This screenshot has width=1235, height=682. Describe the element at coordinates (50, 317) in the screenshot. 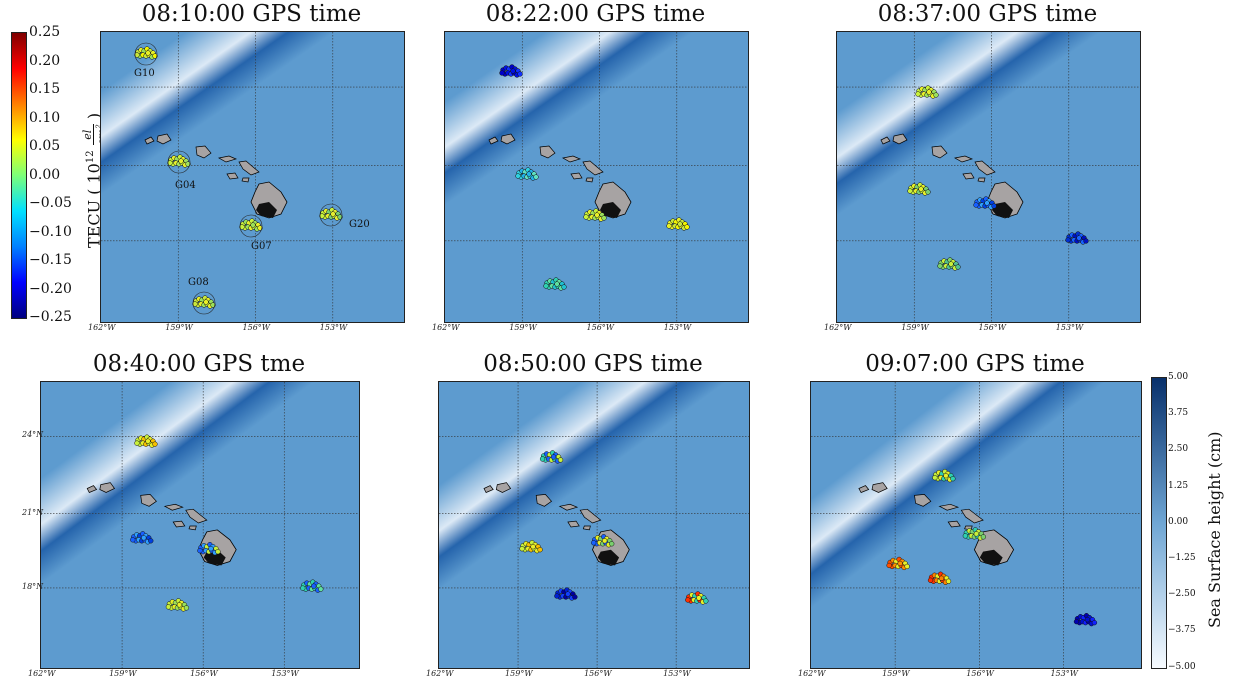

I see `tec-colorbar-tick: −0.25` at that location.